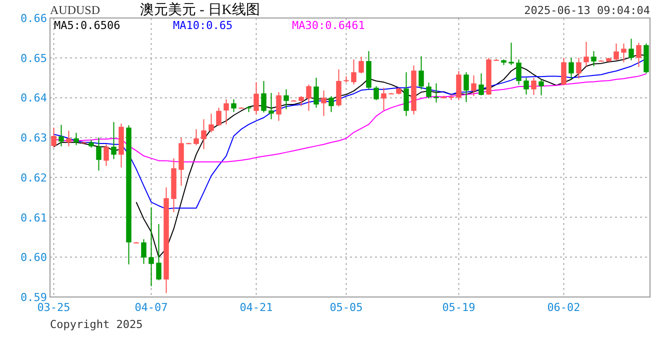 The width and height of the screenshot is (660, 360). What do you see at coordinates (33, 257) in the screenshot?
I see `y-tick-label: 0.60` at bounding box center [33, 257].